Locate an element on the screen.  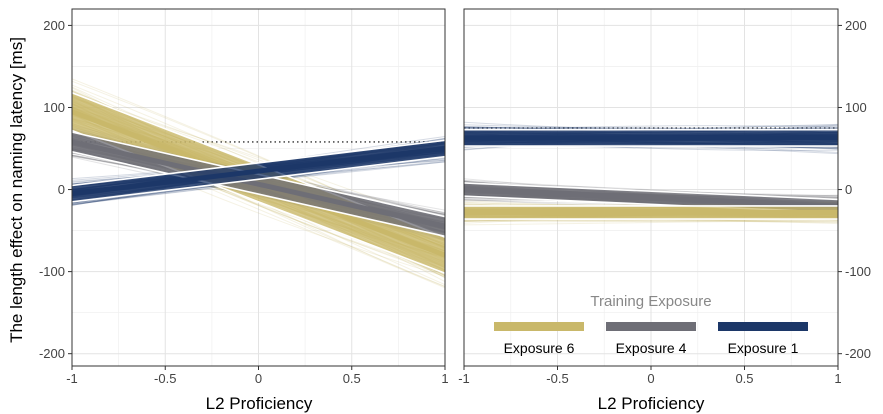
legend-label-exposure-1: Exposure 1 is located at coordinates (763, 348).